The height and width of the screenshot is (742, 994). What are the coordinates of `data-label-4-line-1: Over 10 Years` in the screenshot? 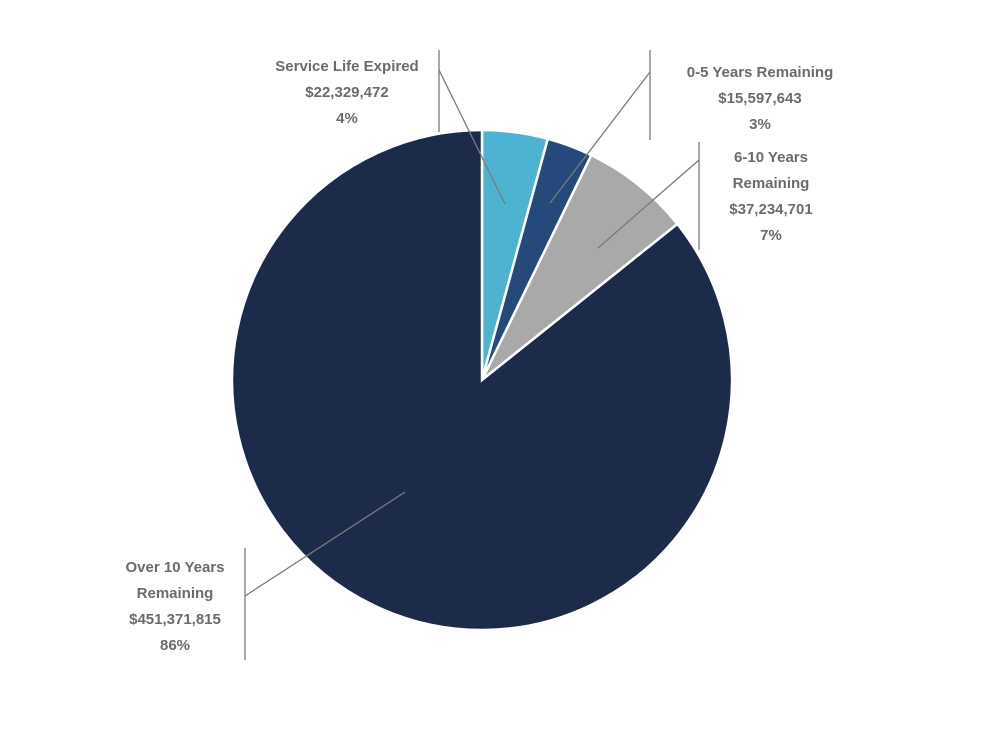 It's located at (175, 567).